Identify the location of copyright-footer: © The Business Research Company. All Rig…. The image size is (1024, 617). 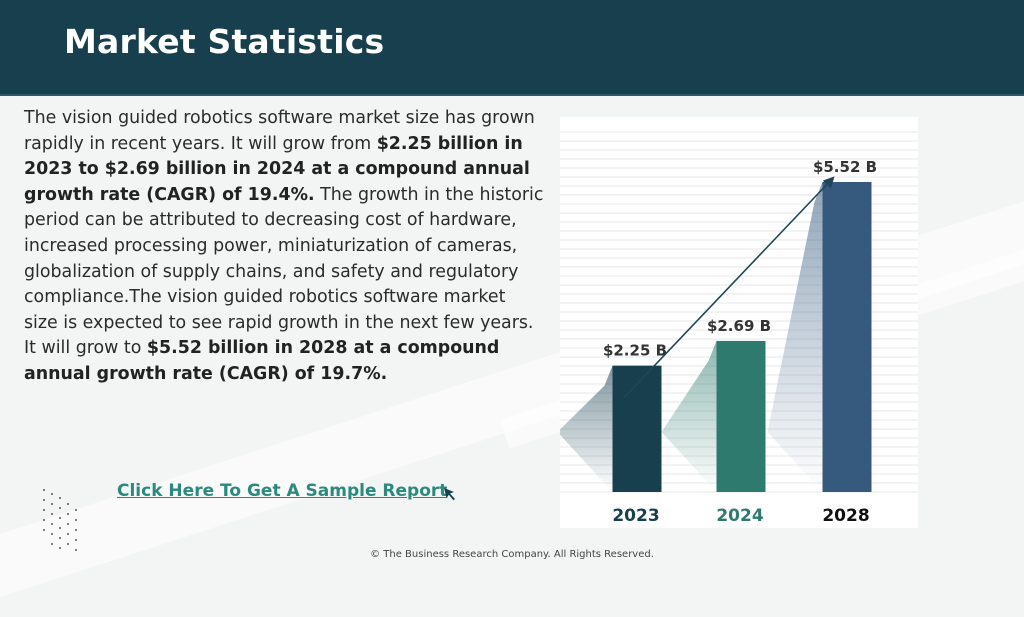
(512, 554).